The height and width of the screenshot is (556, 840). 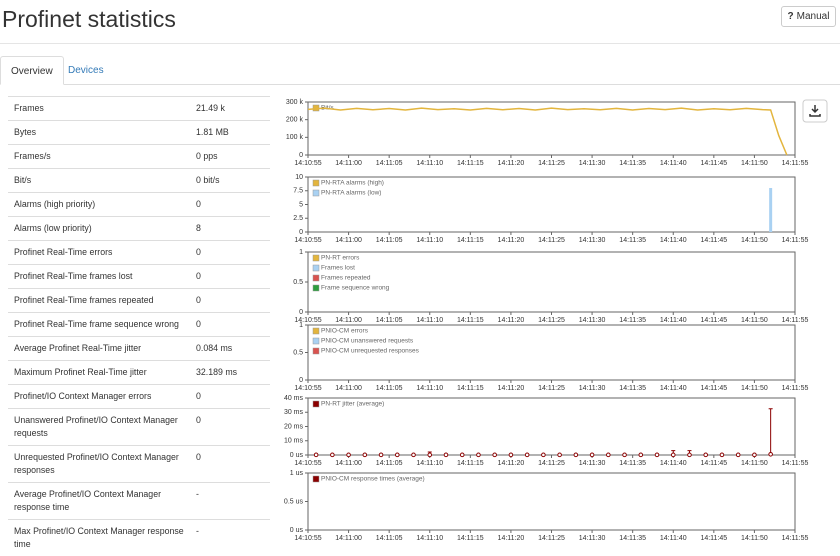 I want to click on legend-label: PNIO-CM unrequested responses, so click(x=370, y=351).